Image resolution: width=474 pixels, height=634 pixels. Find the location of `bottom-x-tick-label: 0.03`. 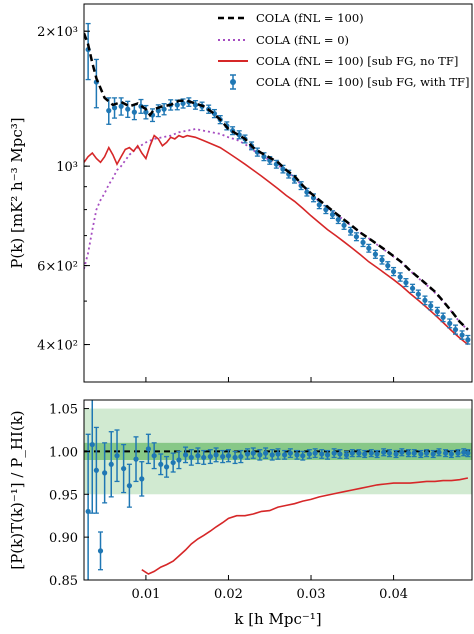

bottom-x-tick-label: 0.03 is located at coordinates (311, 594).